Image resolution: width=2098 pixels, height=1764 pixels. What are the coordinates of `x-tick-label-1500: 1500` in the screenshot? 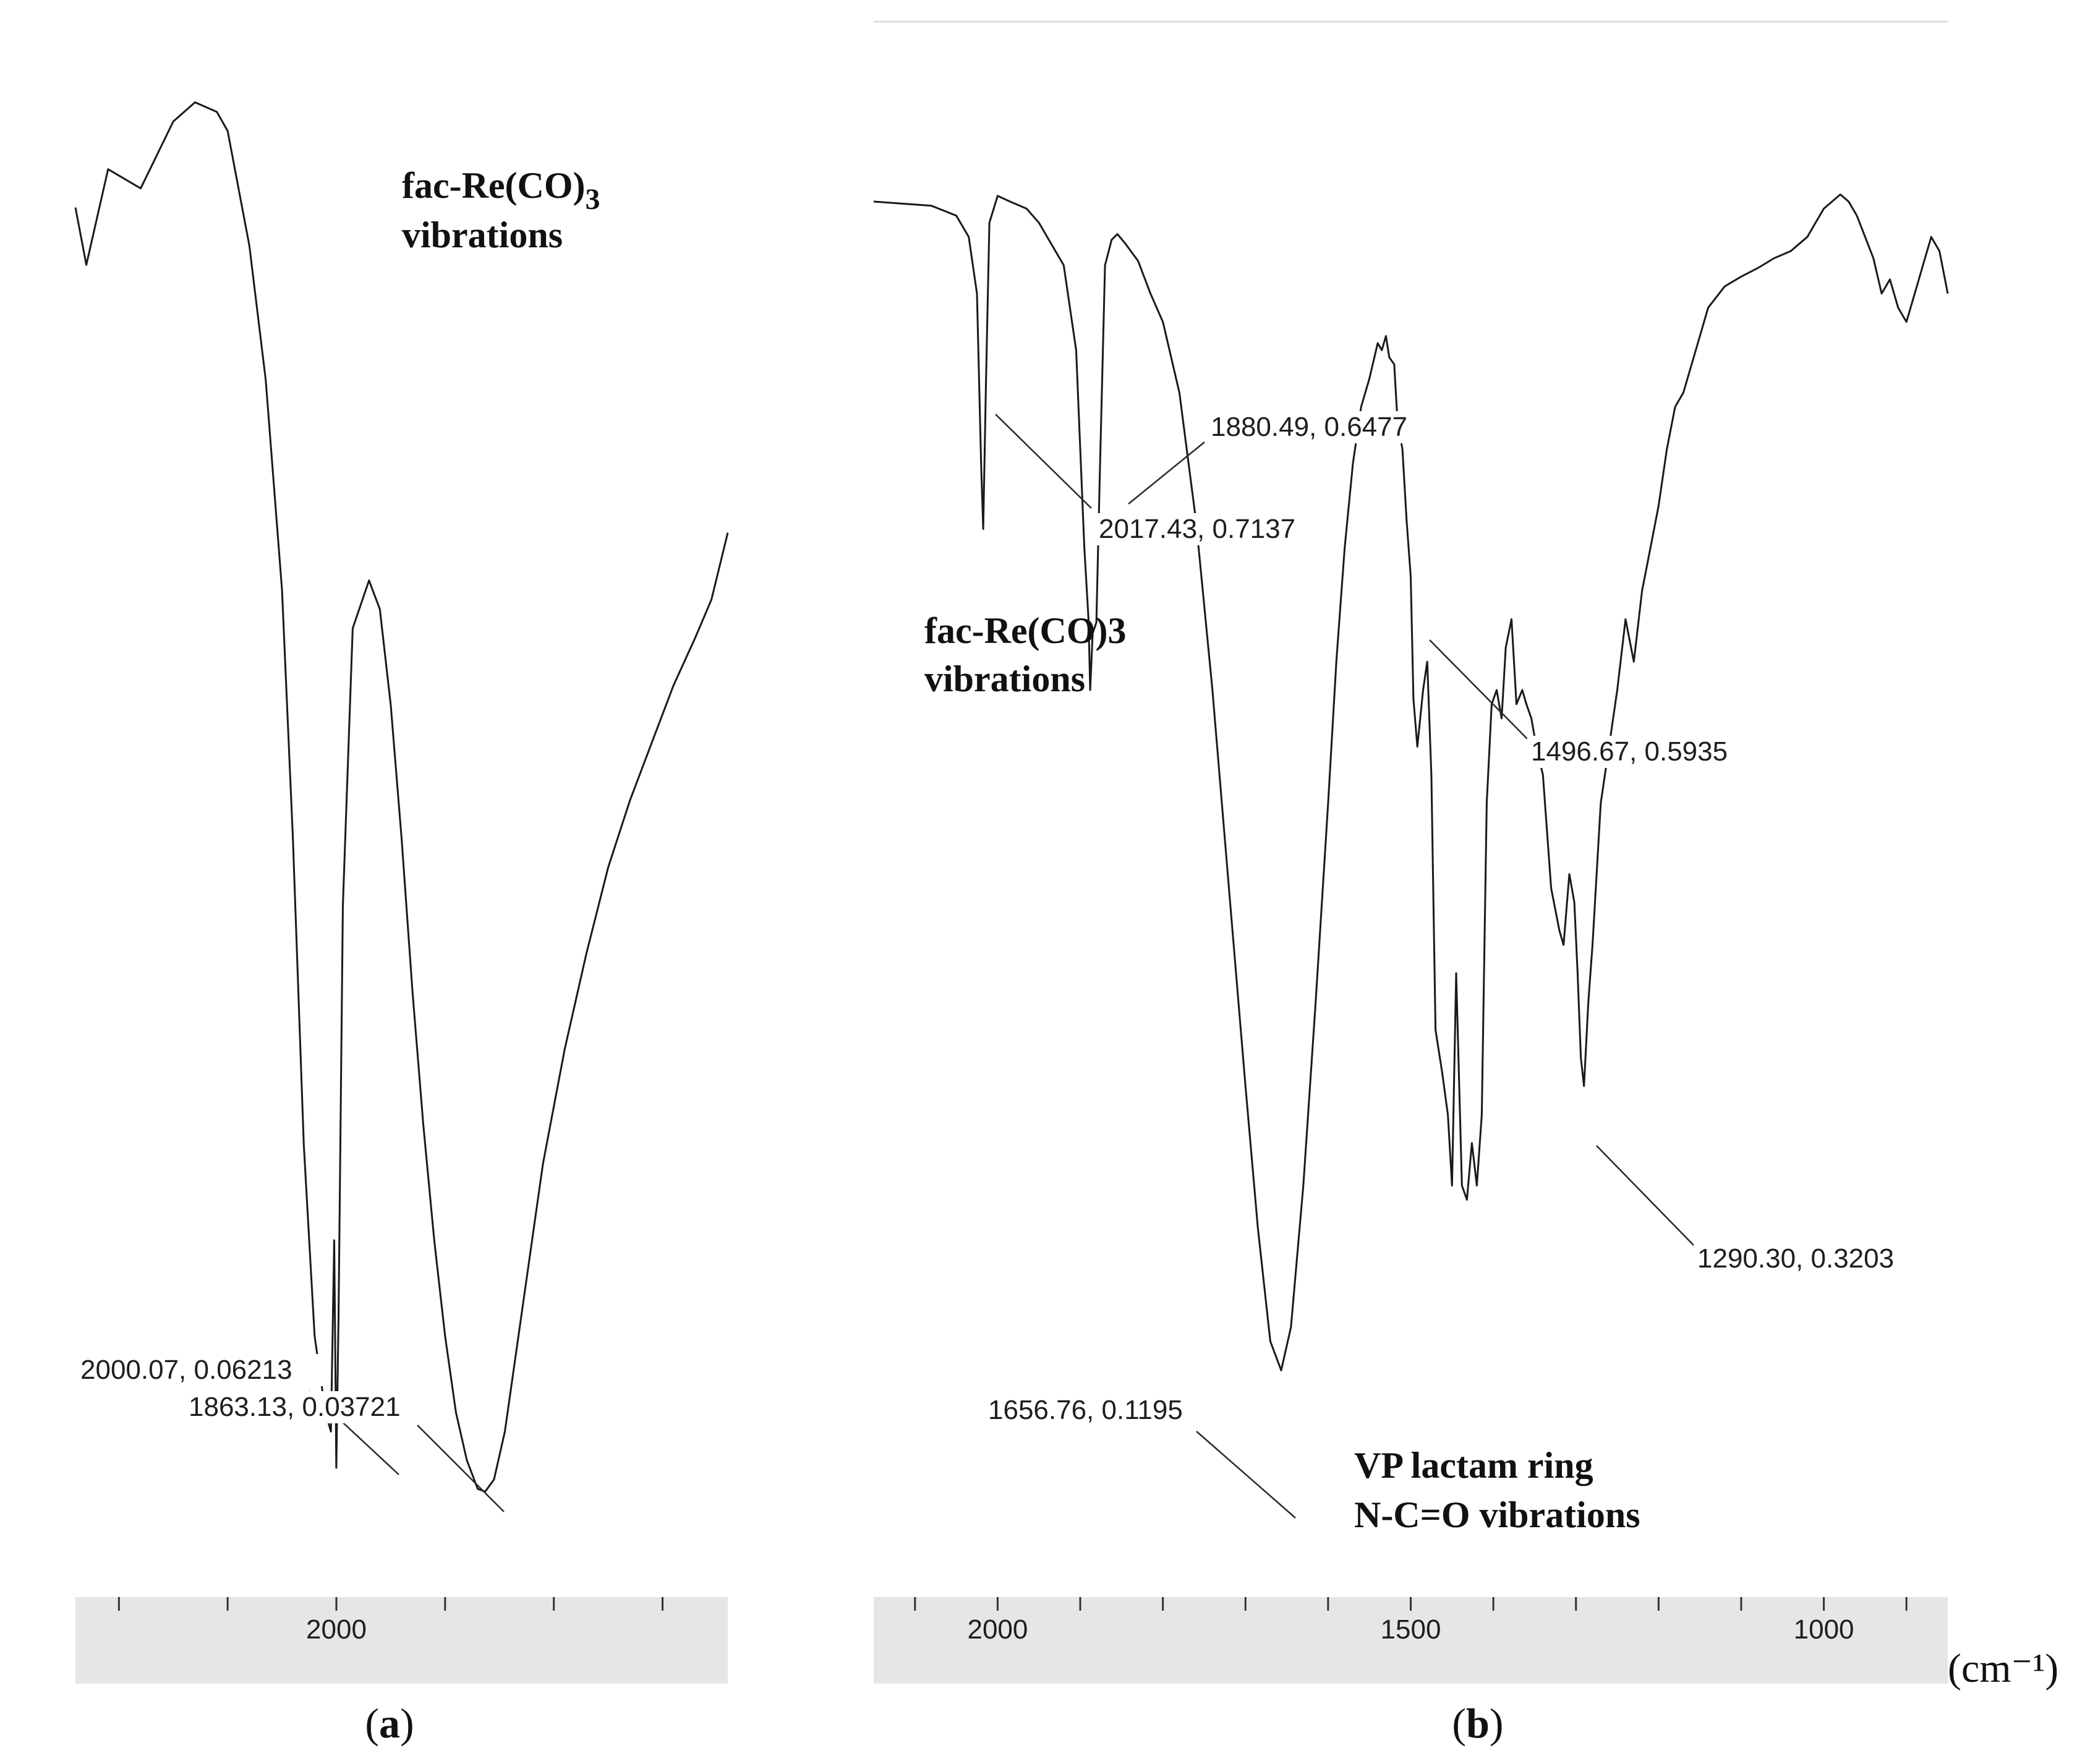 It's located at (1411, 1630).